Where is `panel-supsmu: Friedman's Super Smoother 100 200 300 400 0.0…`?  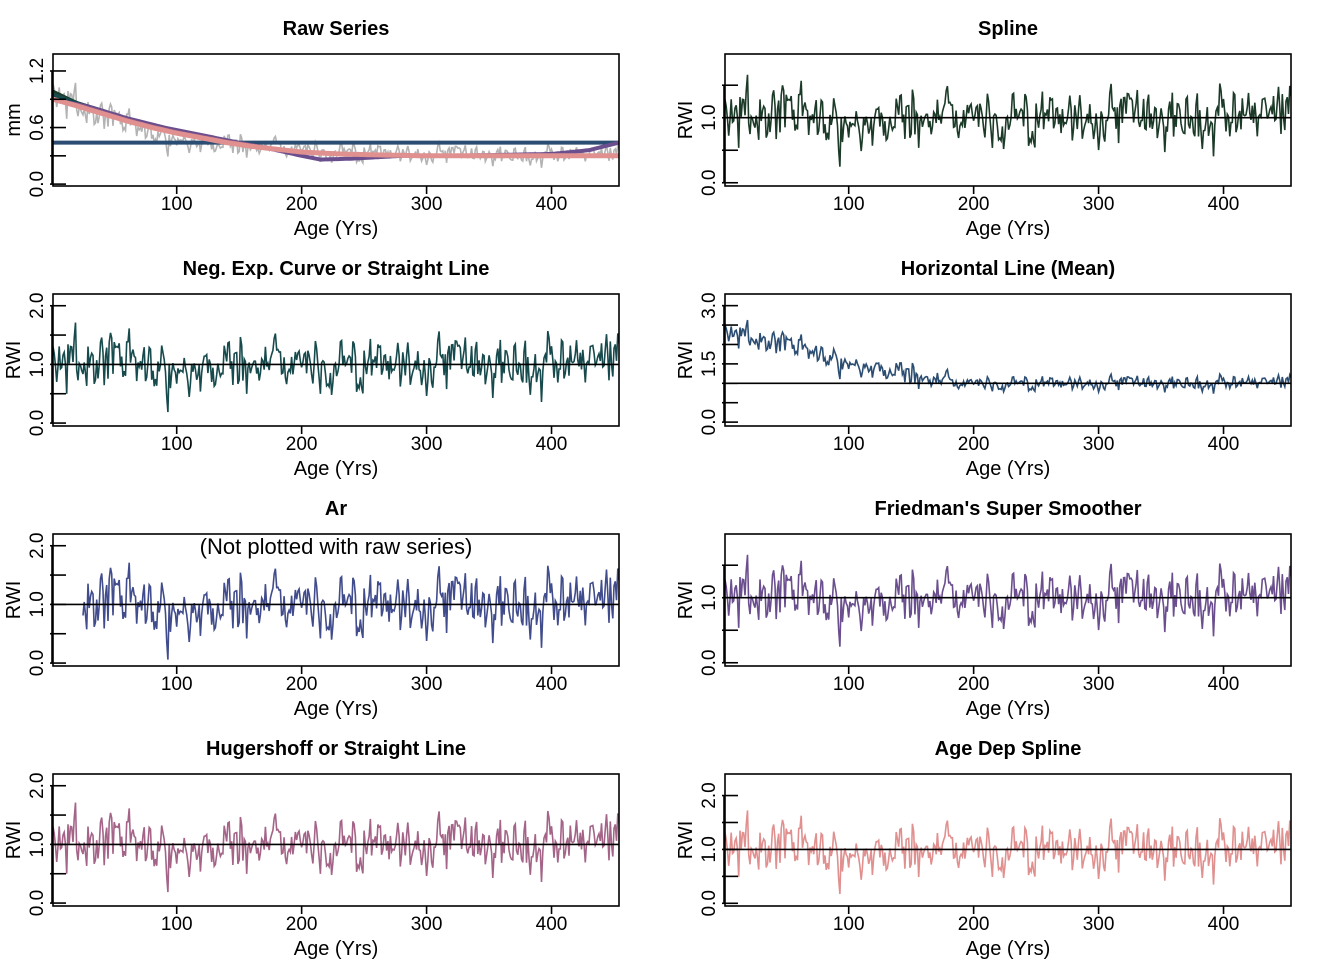
panel-supsmu: Friedman's Super Smoother 100 200 300 400 0.0… is located at coordinates (983, 609).